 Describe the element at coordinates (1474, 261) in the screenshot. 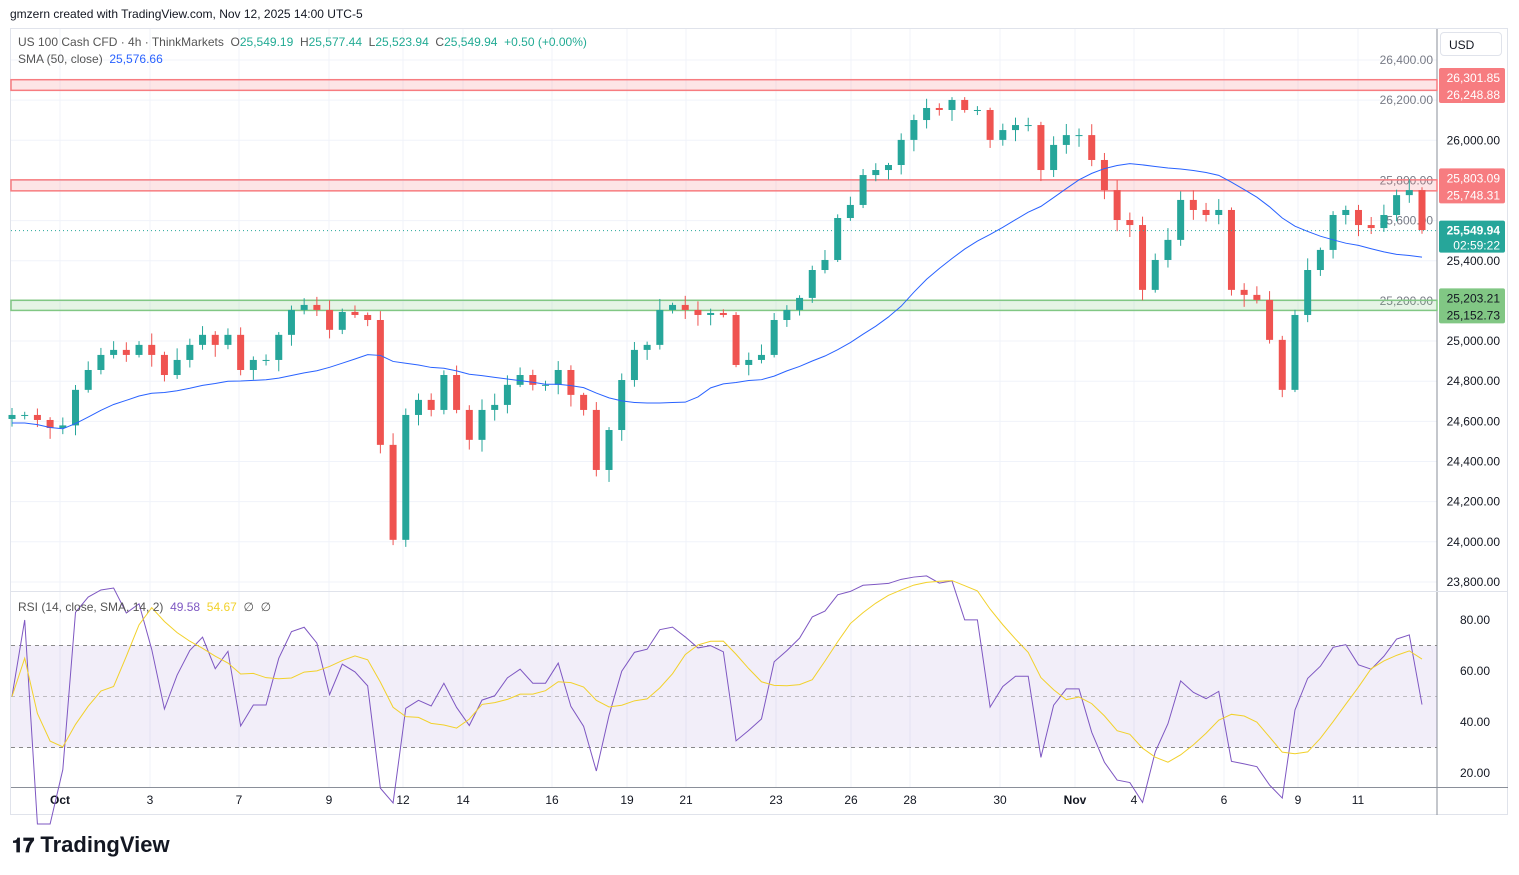

I see `y-tick-label: 25,400.00` at that location.